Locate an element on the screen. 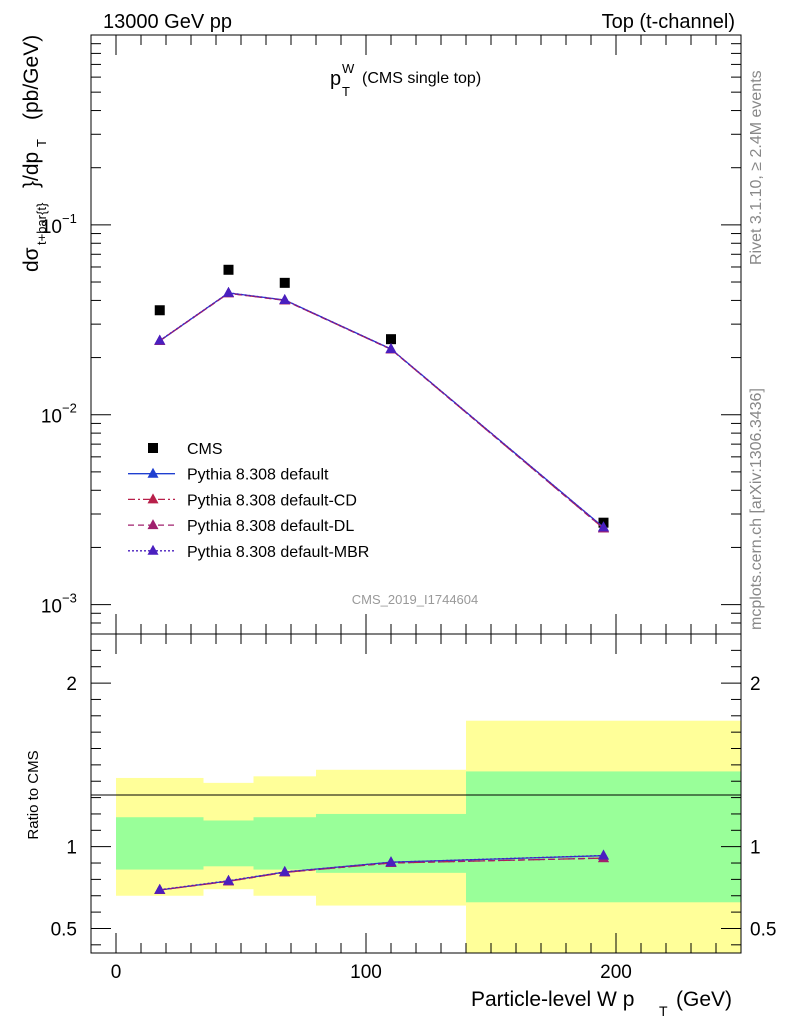  legend-label: Pythia 8.308 default is located at coordinates (258, 475).